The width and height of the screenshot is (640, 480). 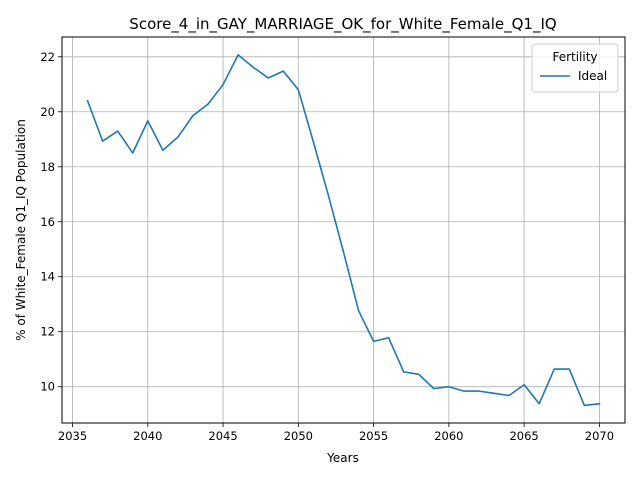 I want to click on y-axis: 10 12 14 16 18 20 22, so click(x=51, y=222).